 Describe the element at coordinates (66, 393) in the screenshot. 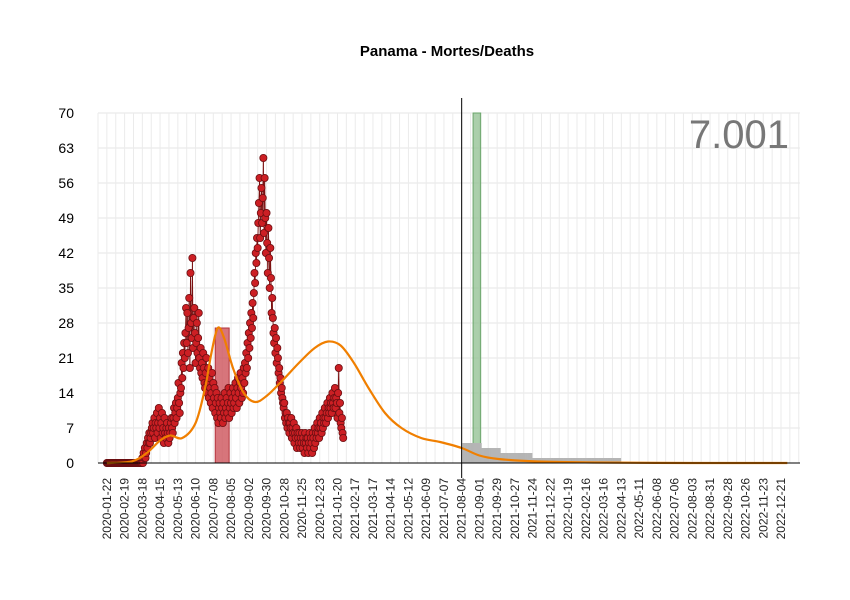

I see `y-tick-label: 14` at that location.